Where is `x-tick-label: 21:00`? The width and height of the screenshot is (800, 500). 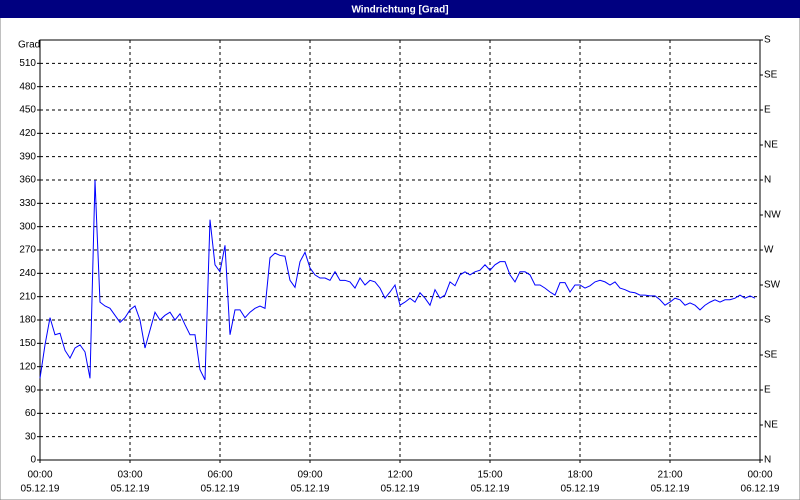
x-tick-label: 21:00 is located at coordinates (669, 475).